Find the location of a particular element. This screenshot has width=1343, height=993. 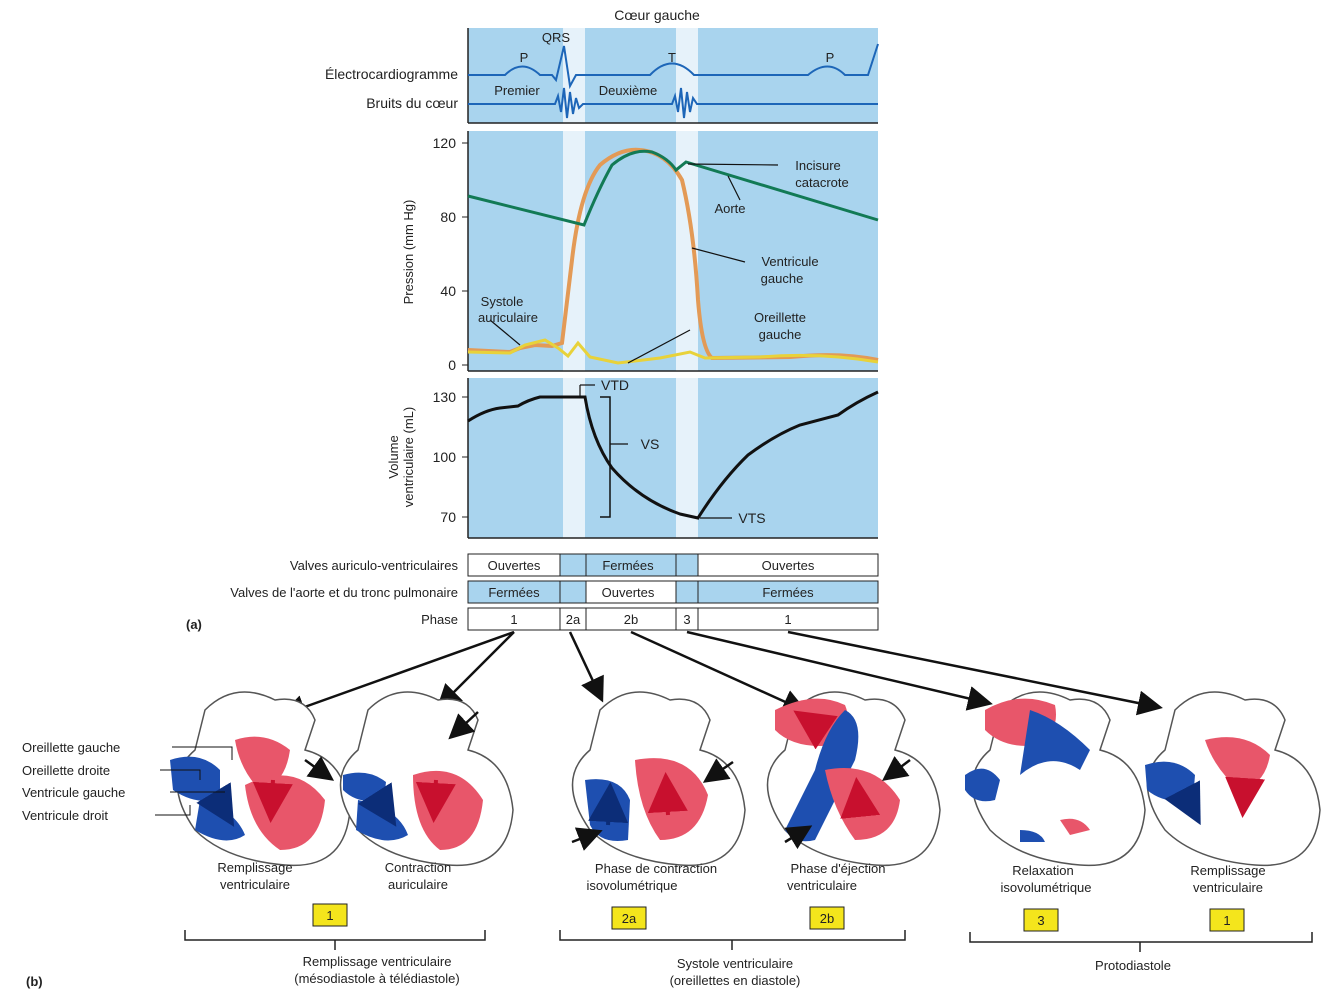

heart-6-filling is located at coordinates (1233, 779).